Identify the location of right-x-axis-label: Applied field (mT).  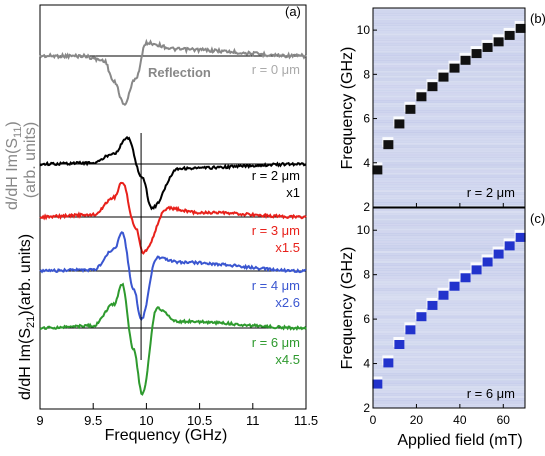
(459, 440).